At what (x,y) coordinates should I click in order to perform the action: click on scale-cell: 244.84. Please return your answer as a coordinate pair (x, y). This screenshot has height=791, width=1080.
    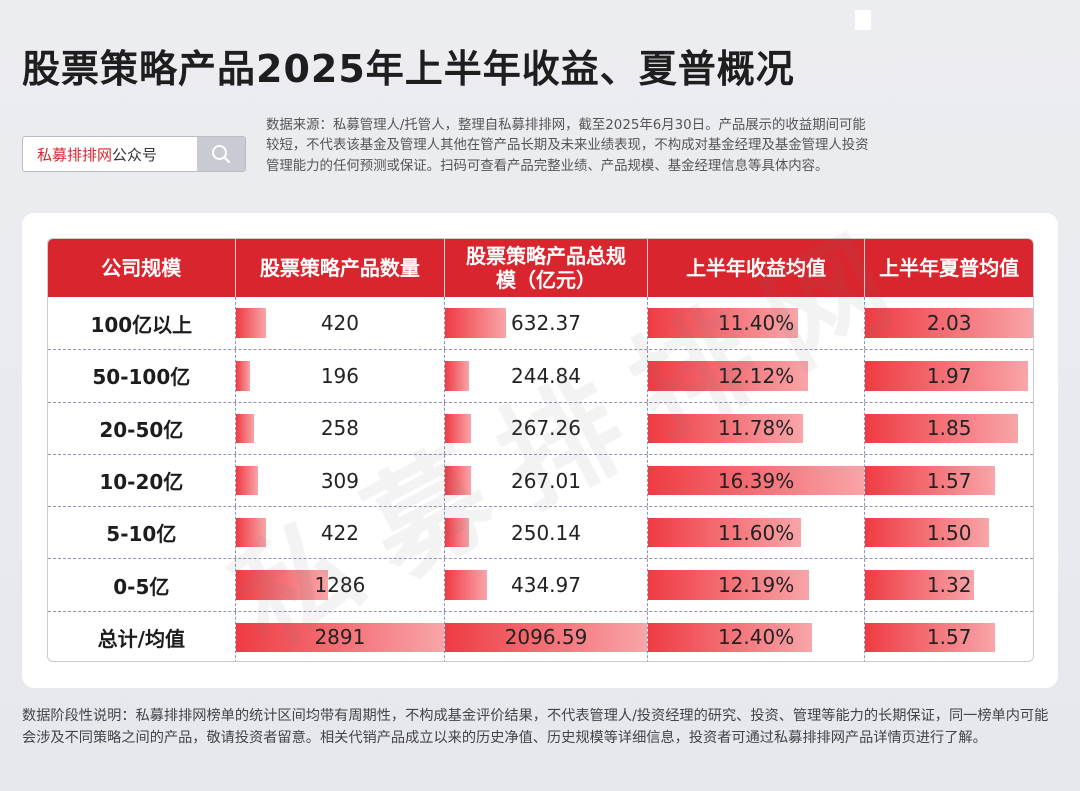
    Looking at the image, I should click on (546, 376).